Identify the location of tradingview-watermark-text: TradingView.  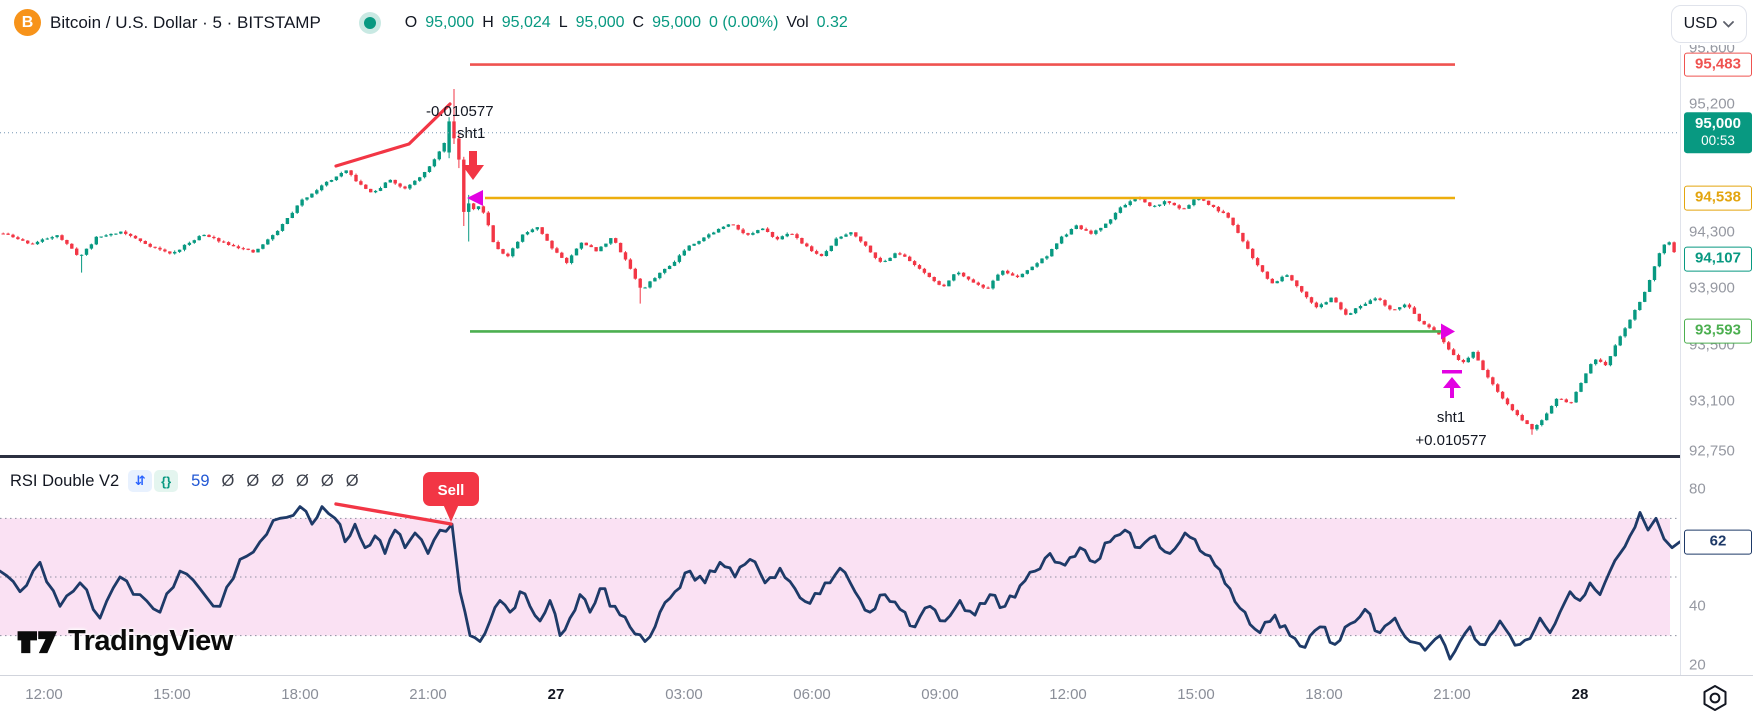
(150, 640).